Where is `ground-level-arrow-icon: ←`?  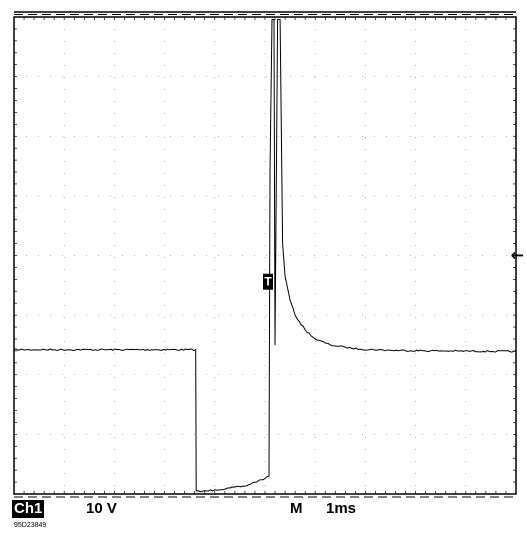
ground-level-arrow-icon: ← is located at coordinates (517, 255).